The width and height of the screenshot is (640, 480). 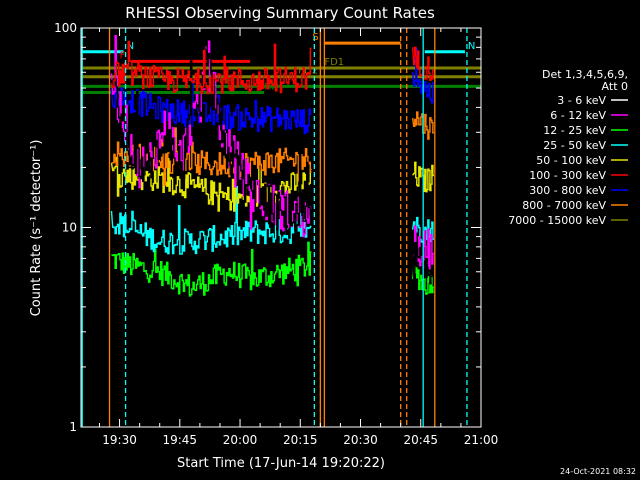 I want to click on x-axis-label: Start Time (17-Jun-14 19:20:22), so click(x=281, y=463).